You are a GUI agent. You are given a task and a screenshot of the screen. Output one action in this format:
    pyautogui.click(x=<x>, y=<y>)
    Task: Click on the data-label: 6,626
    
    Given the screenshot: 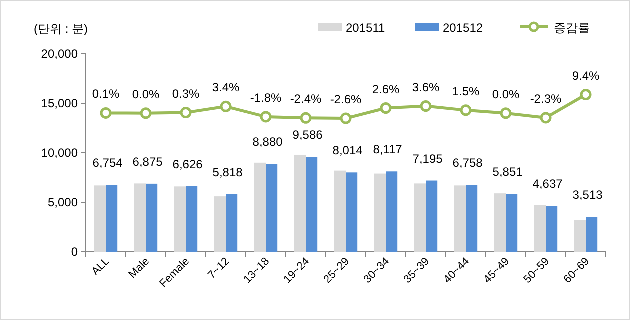 What is the action you would take?
    pyautogui.click(x=188, y=164)
    